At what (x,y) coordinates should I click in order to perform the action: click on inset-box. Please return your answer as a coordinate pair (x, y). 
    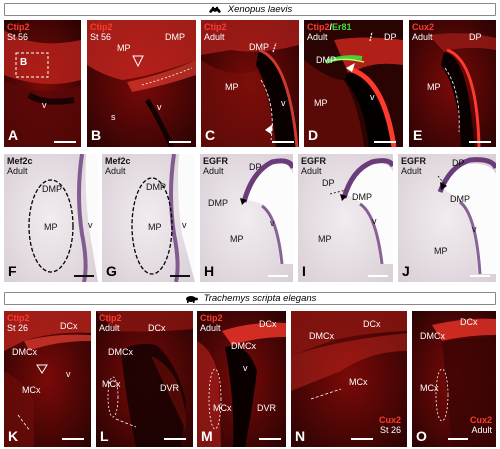
    Looking at the image, I should click on (32, 65).